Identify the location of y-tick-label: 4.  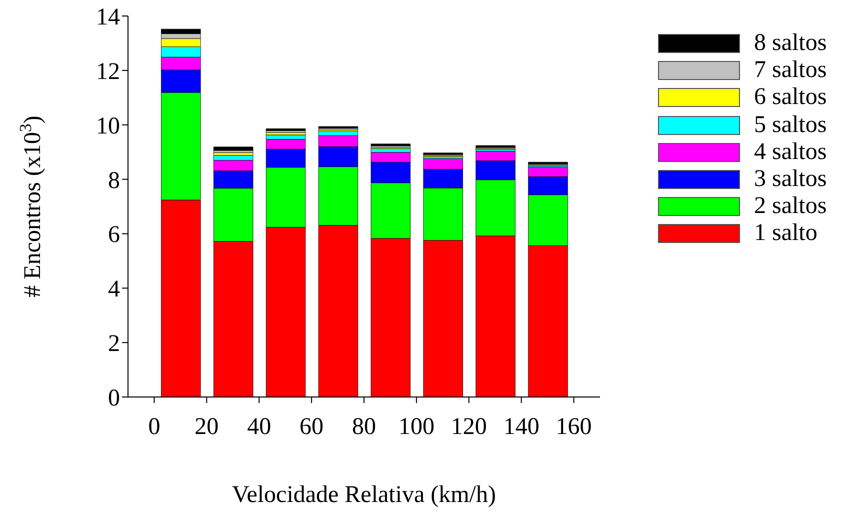
(114, 289).